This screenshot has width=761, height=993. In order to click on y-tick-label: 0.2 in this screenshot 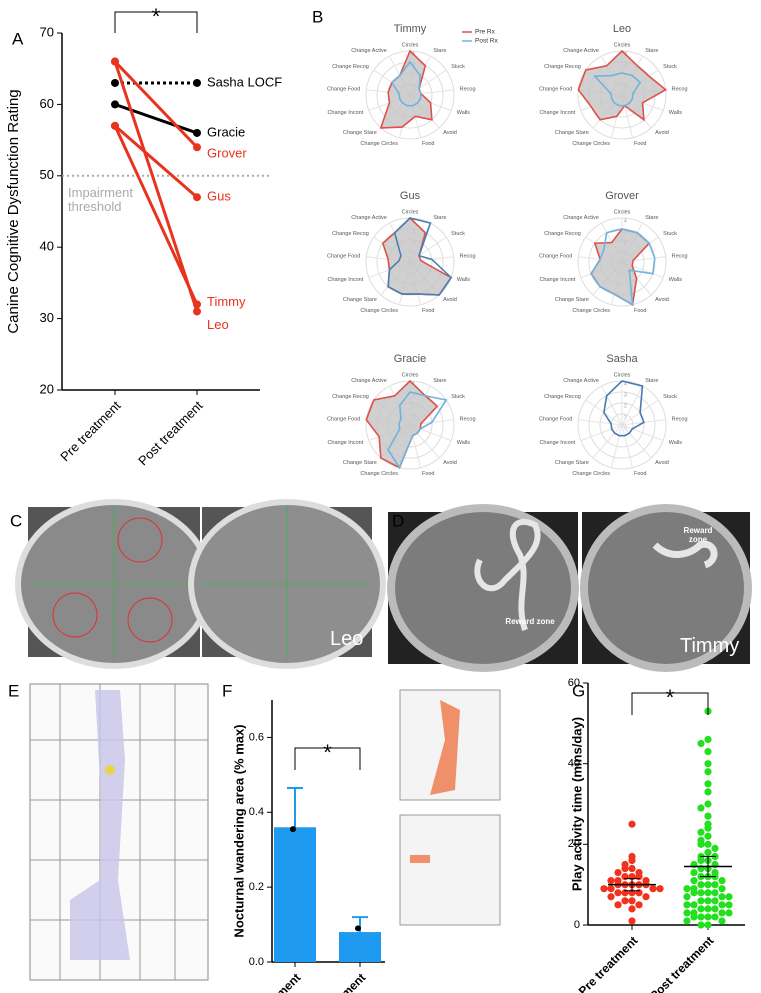, I will do `click(256, 887)`.